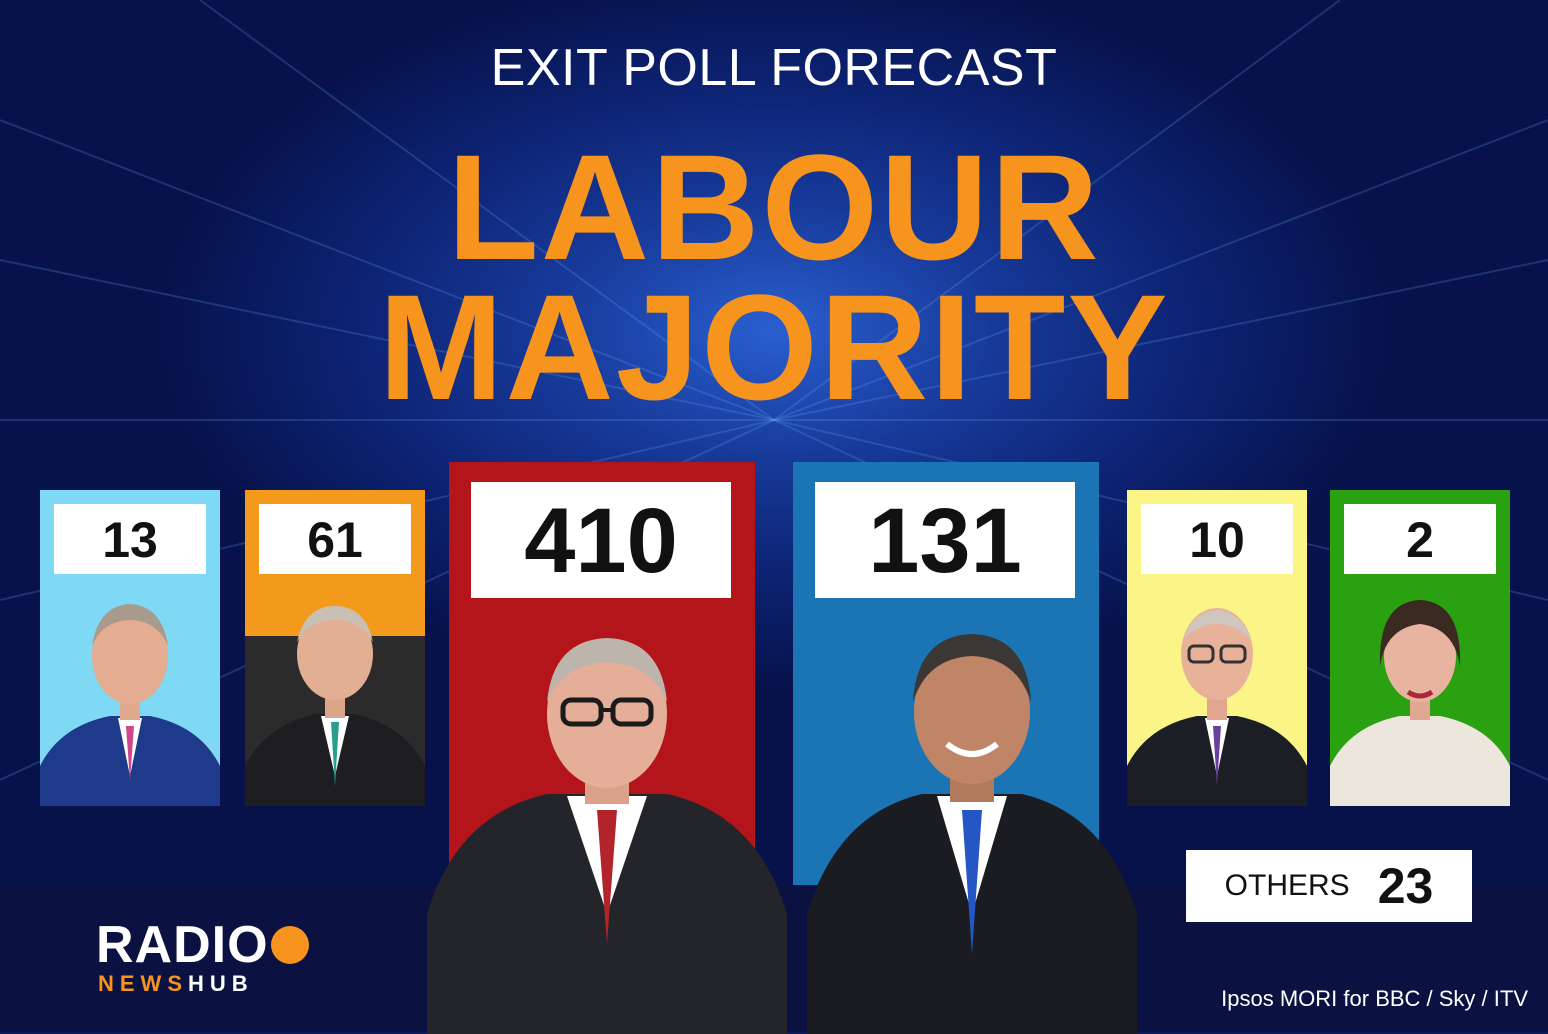  Describe the element at coordinates (289, 945) in the screenshot. I see `globe-icon` at that location.